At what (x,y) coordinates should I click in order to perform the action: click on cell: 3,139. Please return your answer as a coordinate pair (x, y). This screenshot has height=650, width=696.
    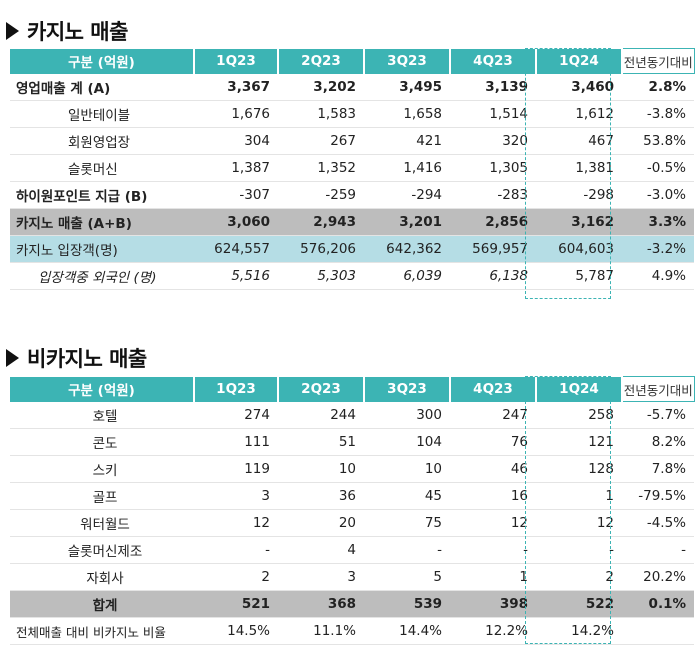
    Looking at the image, I should click on (493, 87).